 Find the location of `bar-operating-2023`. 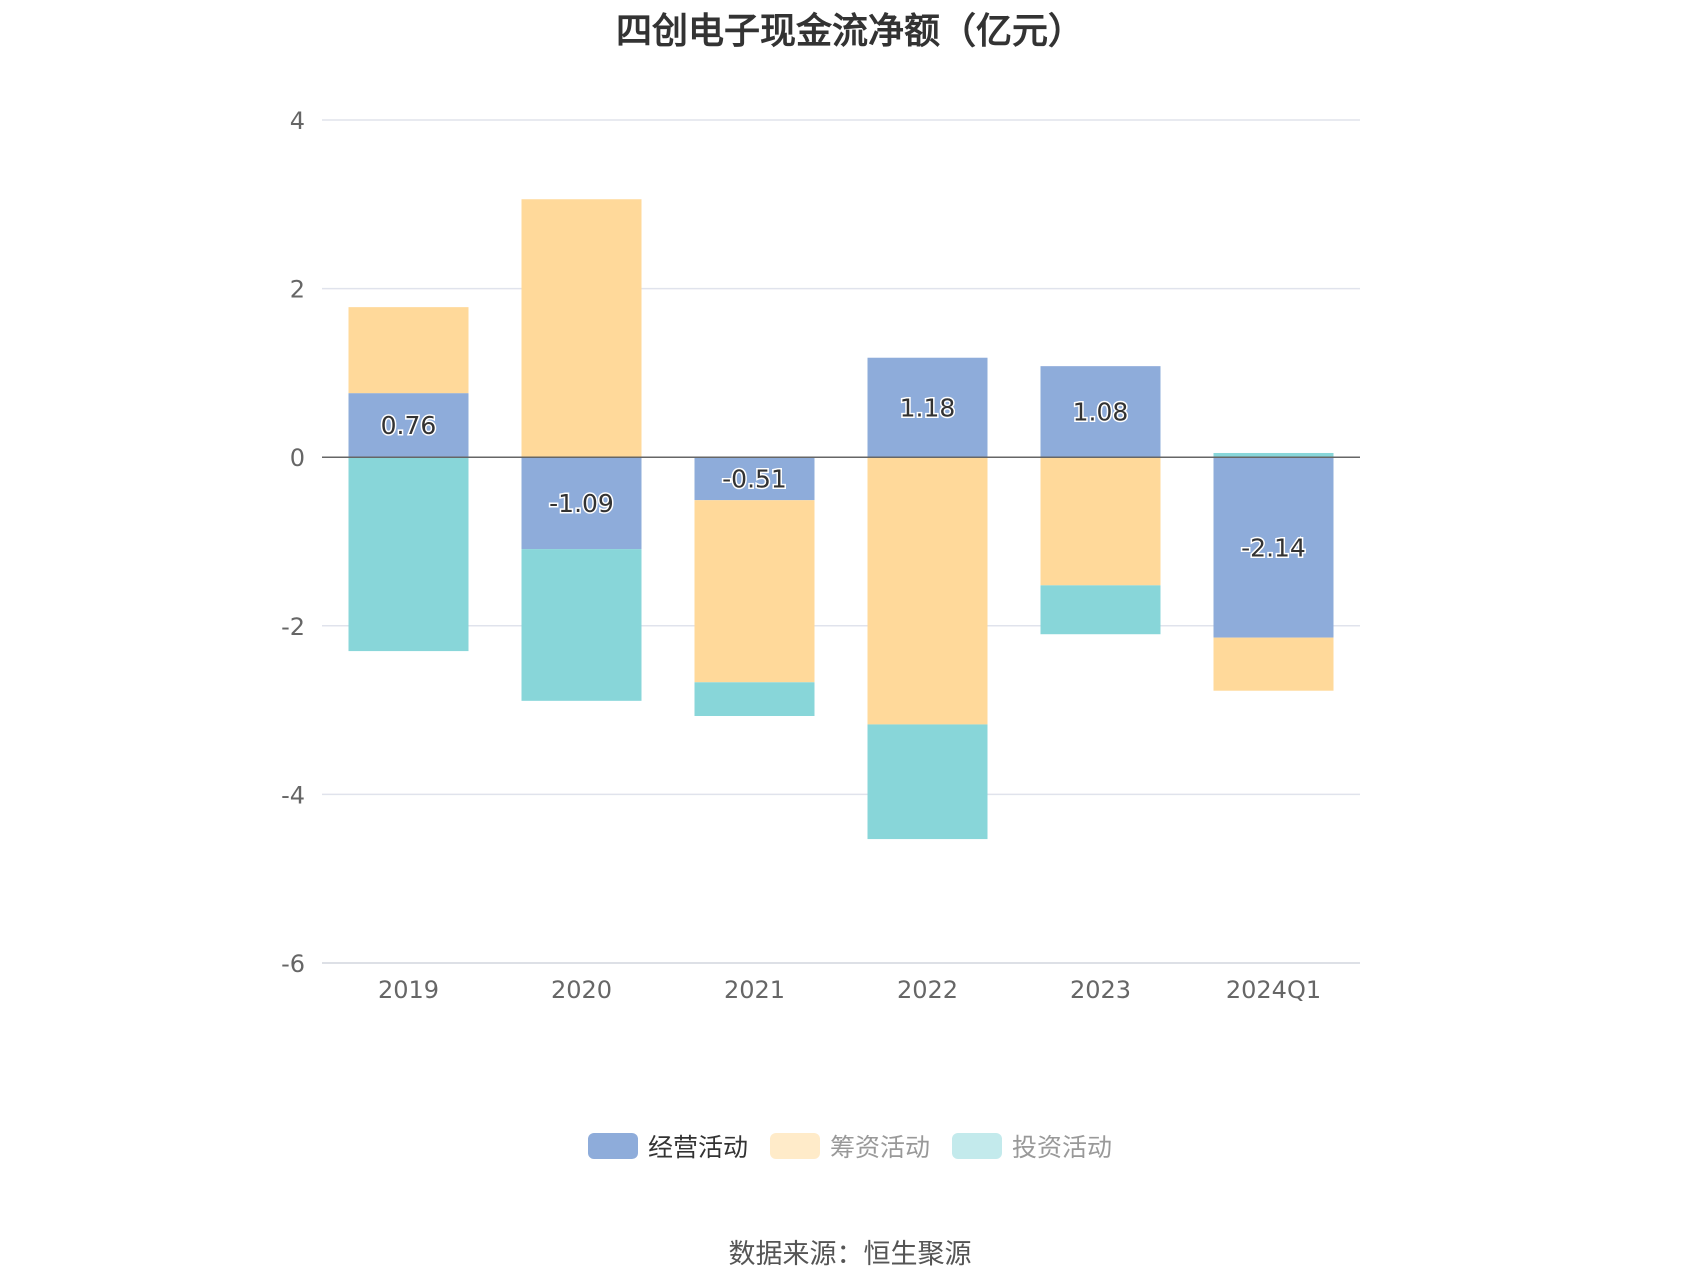

bar-operating-2023 is located at coordinates (1100, 412).